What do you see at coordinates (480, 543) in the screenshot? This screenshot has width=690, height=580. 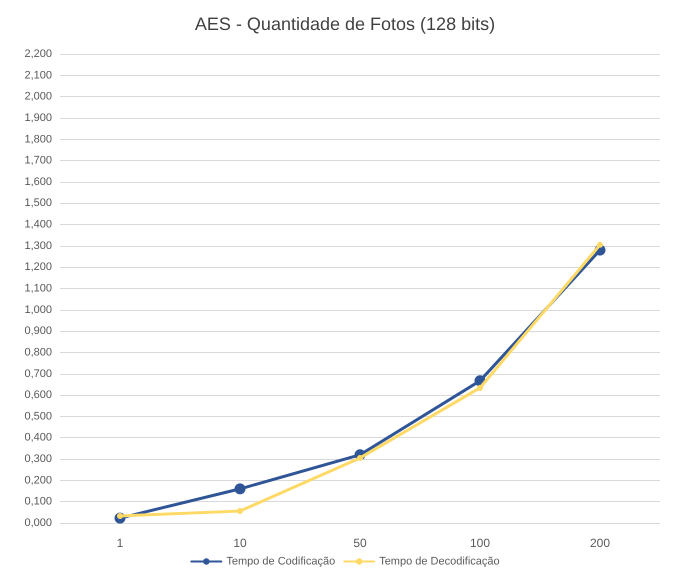 I see `x-tick-label: 100` at bounding box center [480, 543].